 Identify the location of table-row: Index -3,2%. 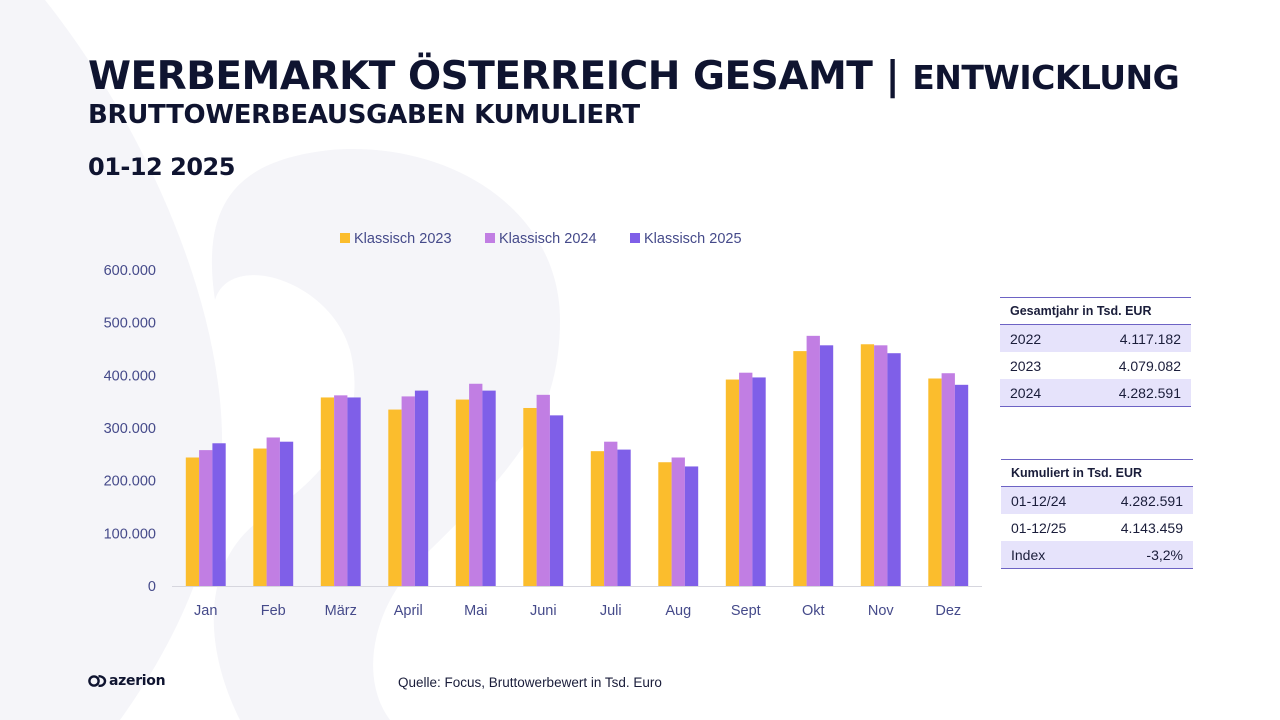
(1097, 555).